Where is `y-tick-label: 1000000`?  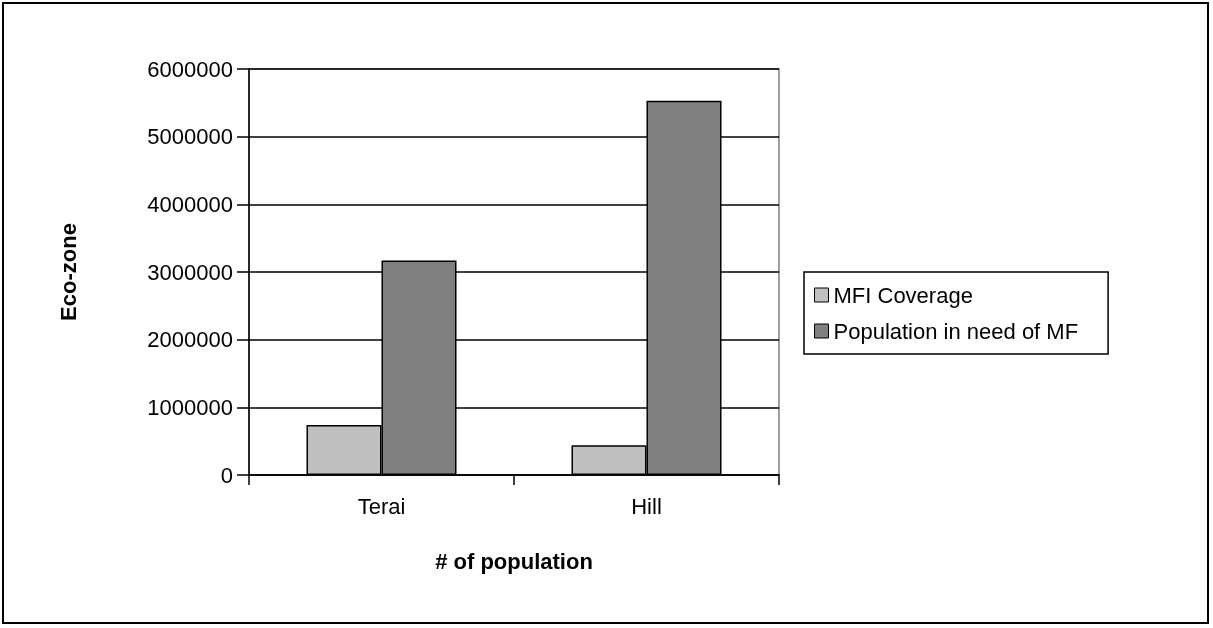 y-tick-label: 1000000 is located at coordinates (190, 407).